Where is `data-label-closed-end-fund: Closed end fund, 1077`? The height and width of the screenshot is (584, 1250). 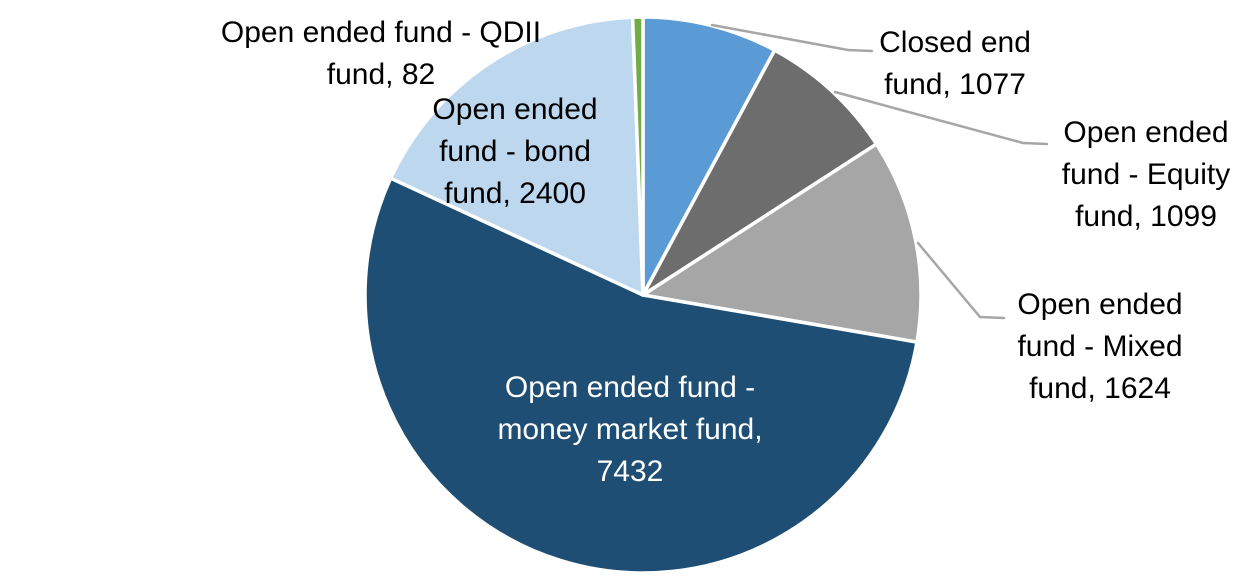 data-label-closed-end-fund: Closed end fund, 1077 is located at coordinates (955, 63).